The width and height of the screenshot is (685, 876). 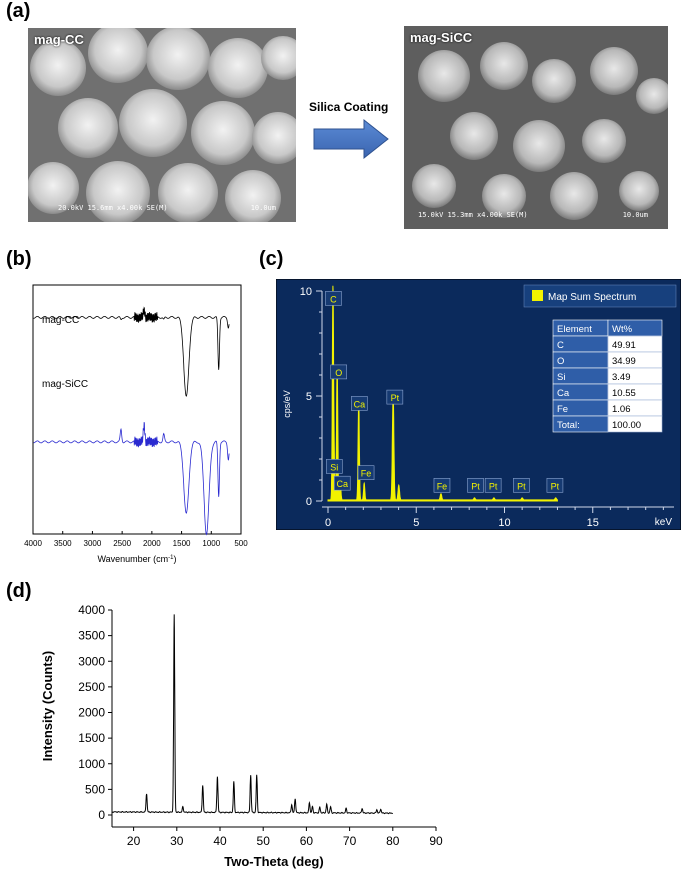 I want to click on eds-xlabel: keV, so click(x=664, y=522).